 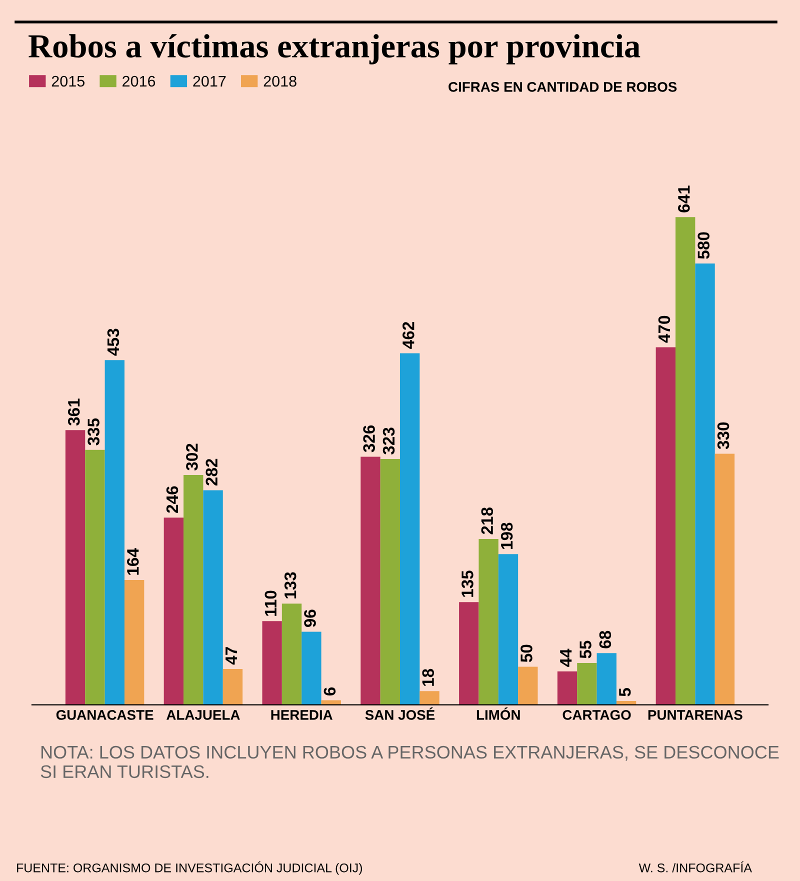 I want to click on x-tick-label: GUANACASTE, so click(x=105, y=715).